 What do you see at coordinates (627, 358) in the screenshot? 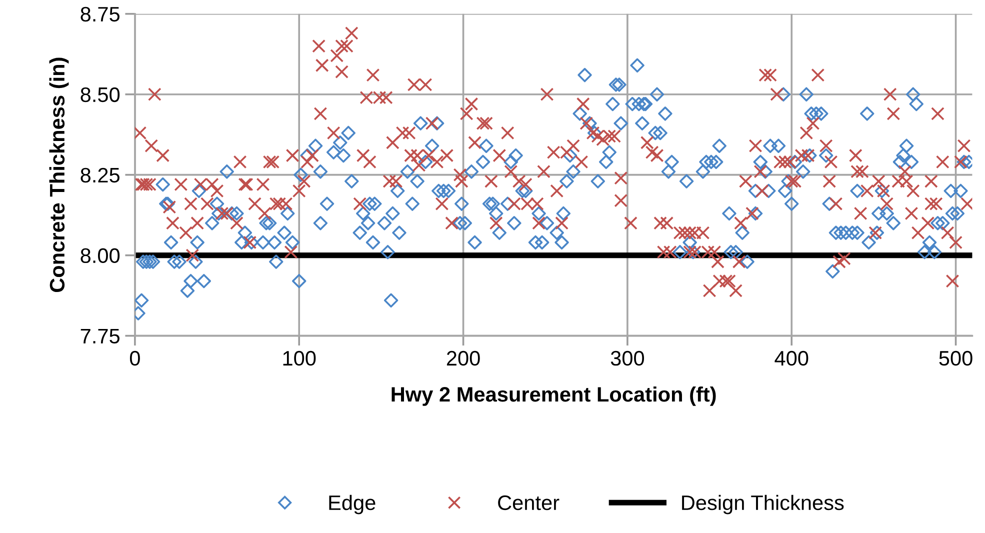
I see `x-tick-label: 300` at bounding box center [627, 358].